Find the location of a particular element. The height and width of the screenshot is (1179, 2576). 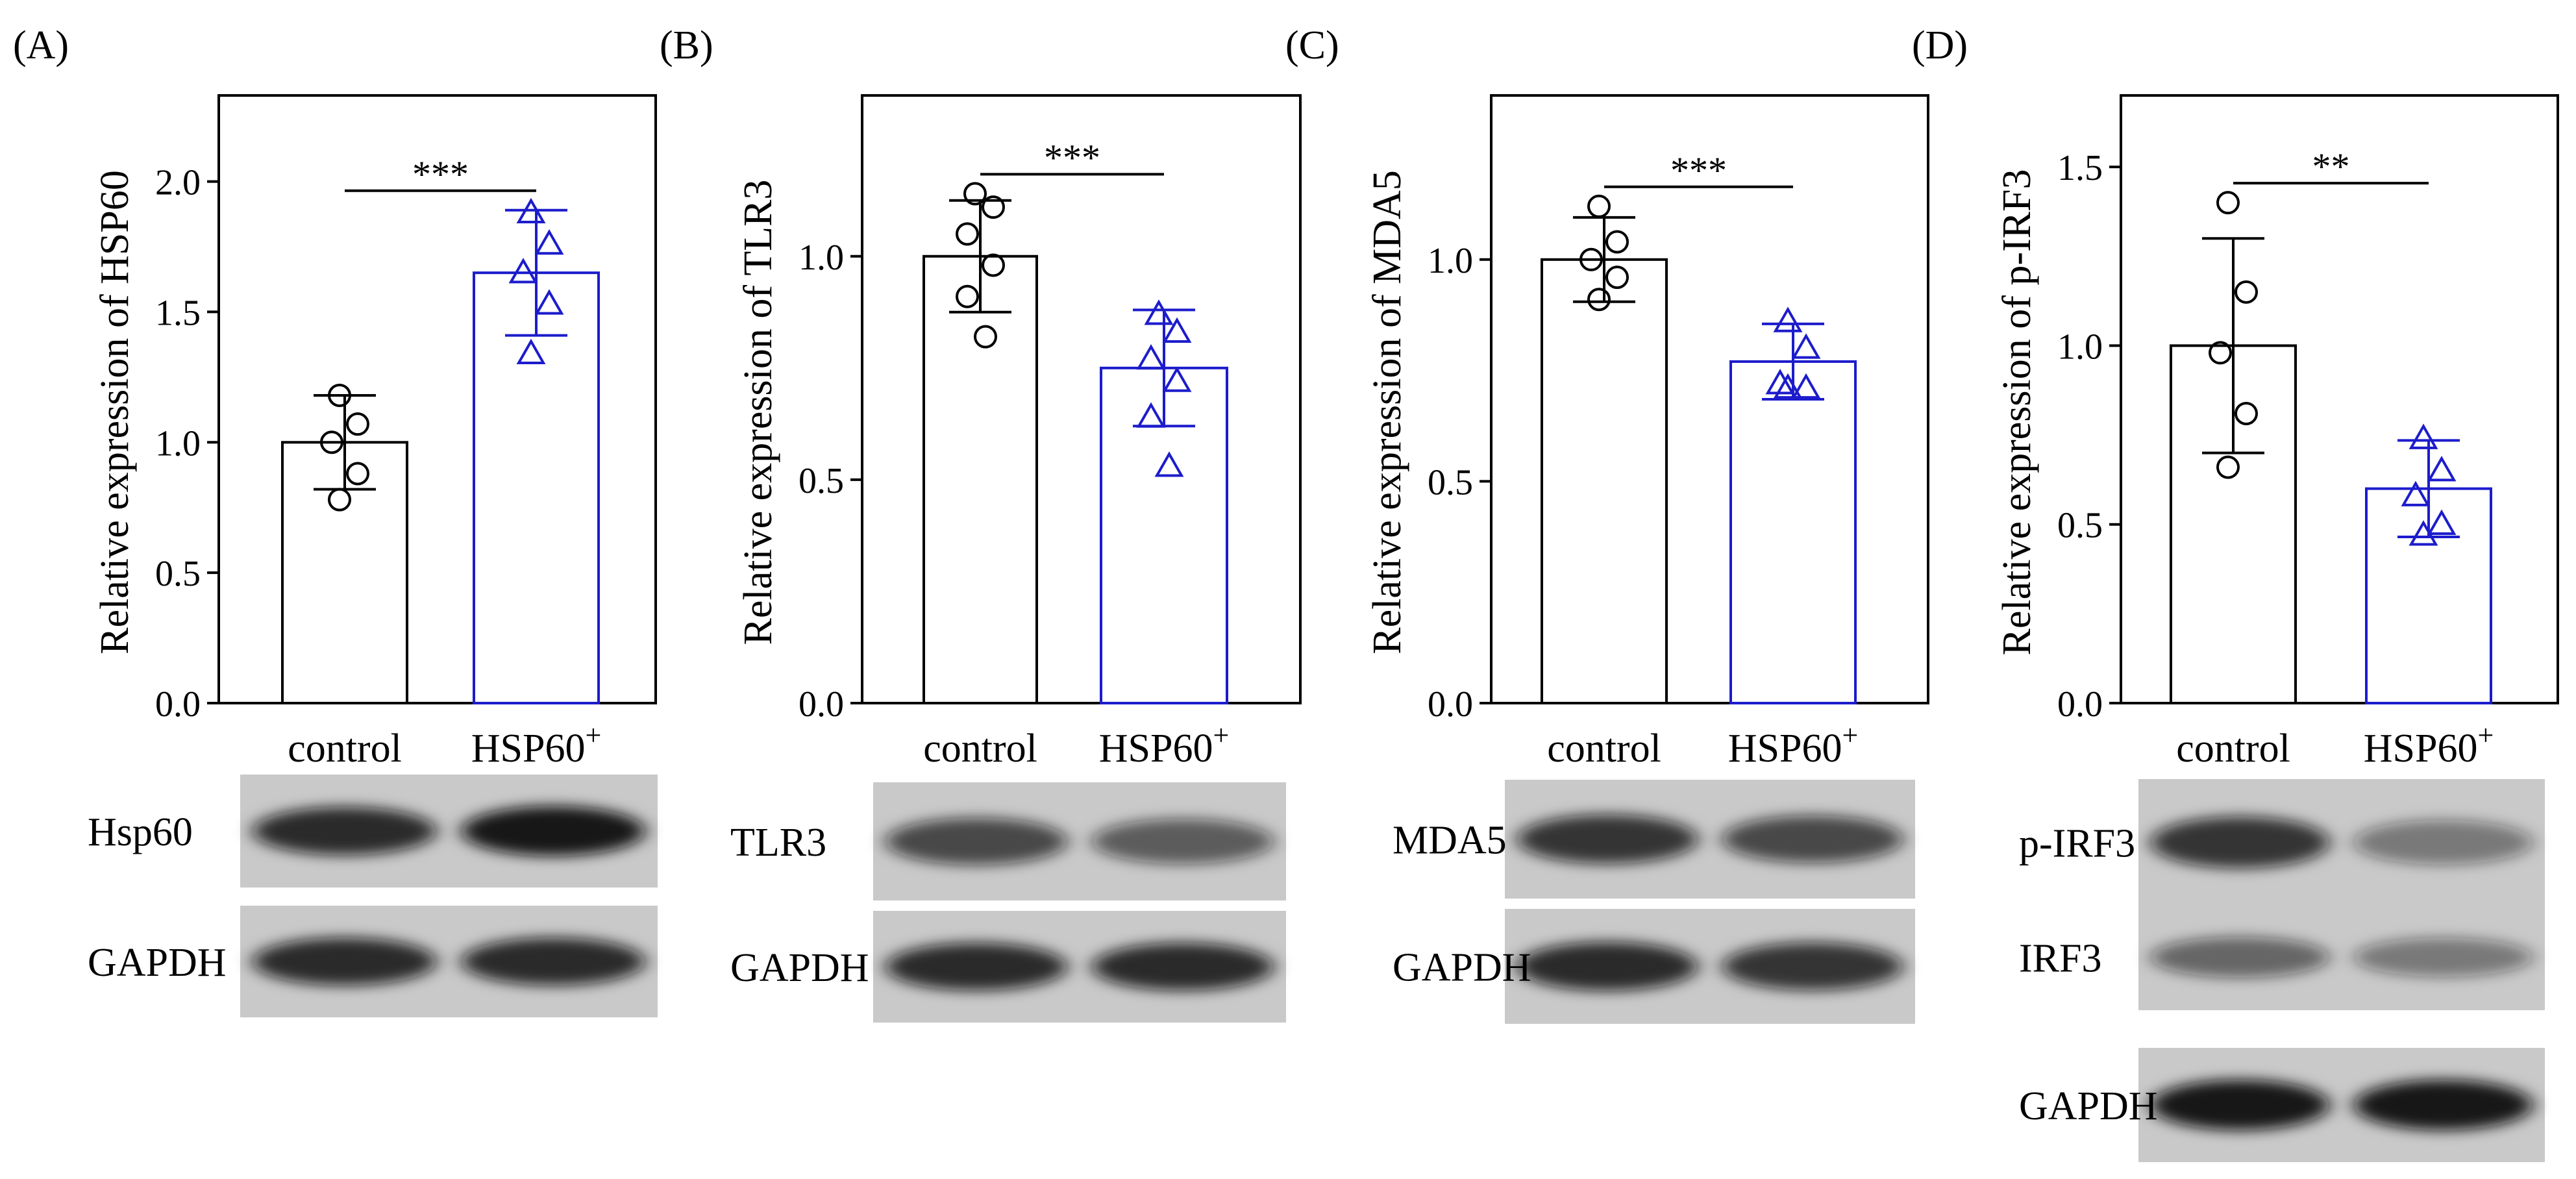

bar-hsp60 is located at coordinates (536, 488).